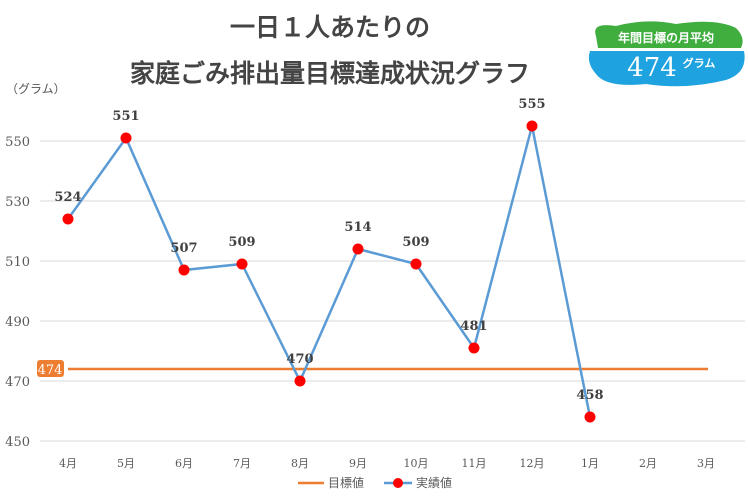  Describe the element at coordinates (68, 463) in the screenshot. I see `x-tick-label: 4月` at that location.